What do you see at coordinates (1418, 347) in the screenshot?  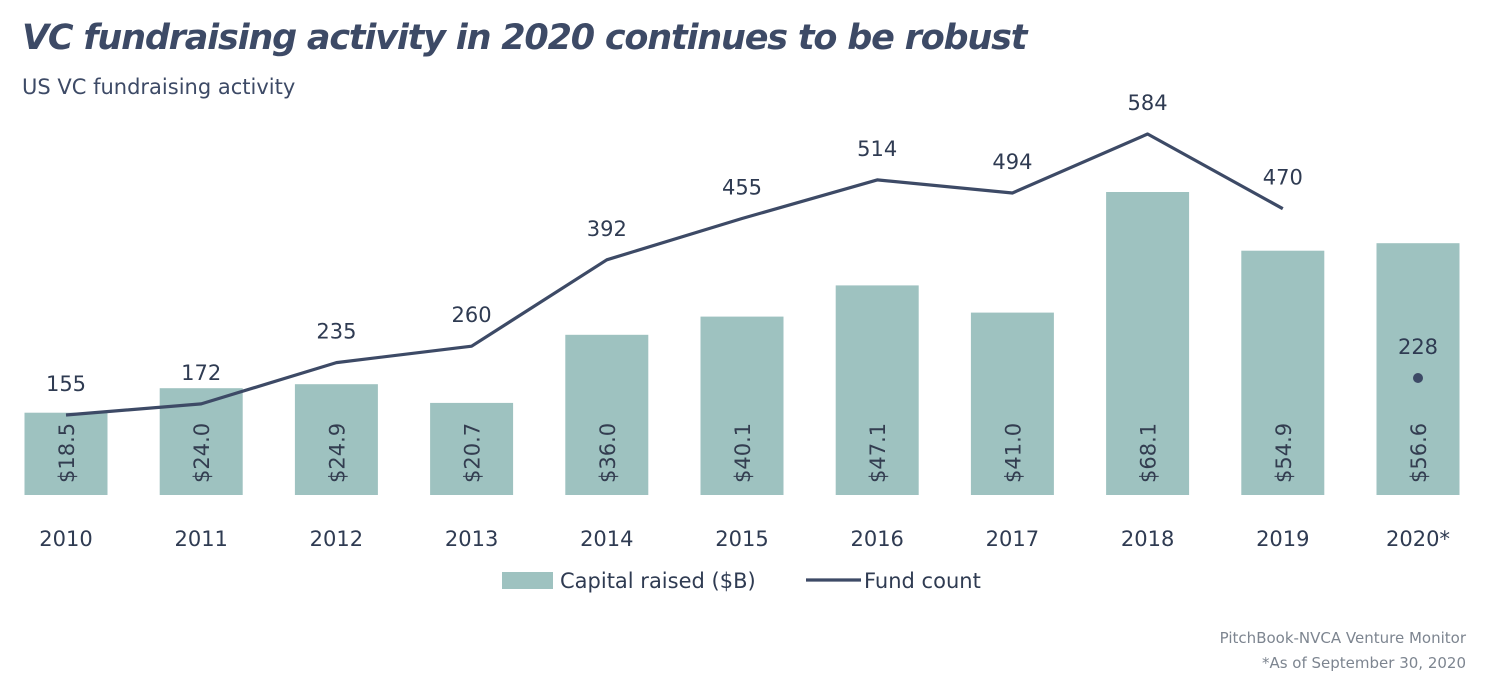 I see `fund-count-label: 228` at bounding box center [1418, 347].